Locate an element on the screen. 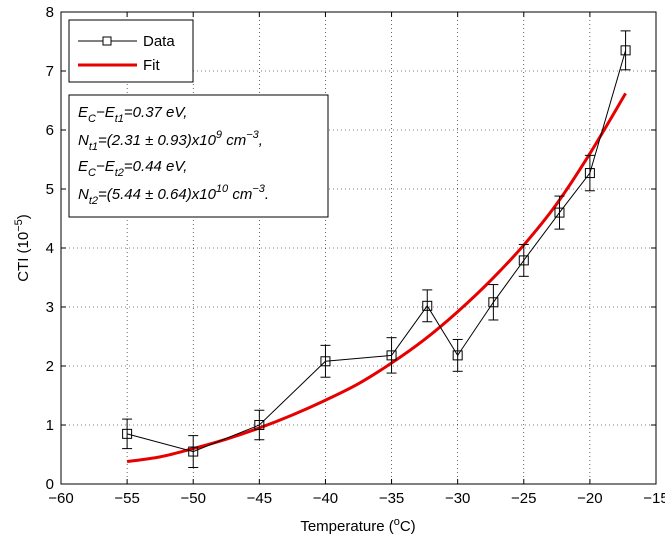  y-tick-label: 2 is located at coordinates (50, 366).